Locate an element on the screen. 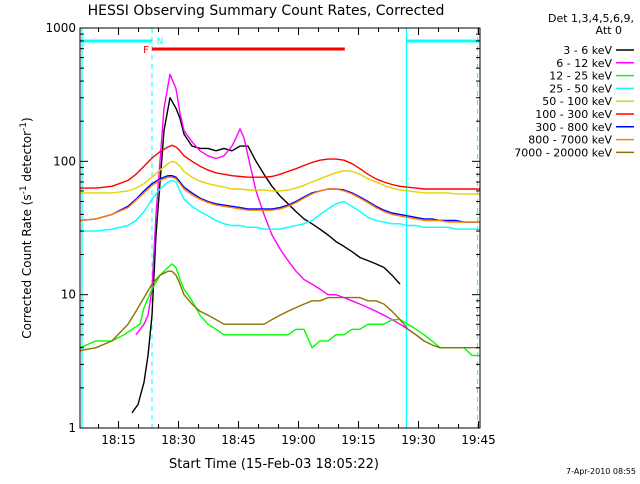 Image resolution: width=640 pixels, height=484 pixels. legend-label-3-6-kev: 3 - 6 keV is located at coordinates (587, 50).